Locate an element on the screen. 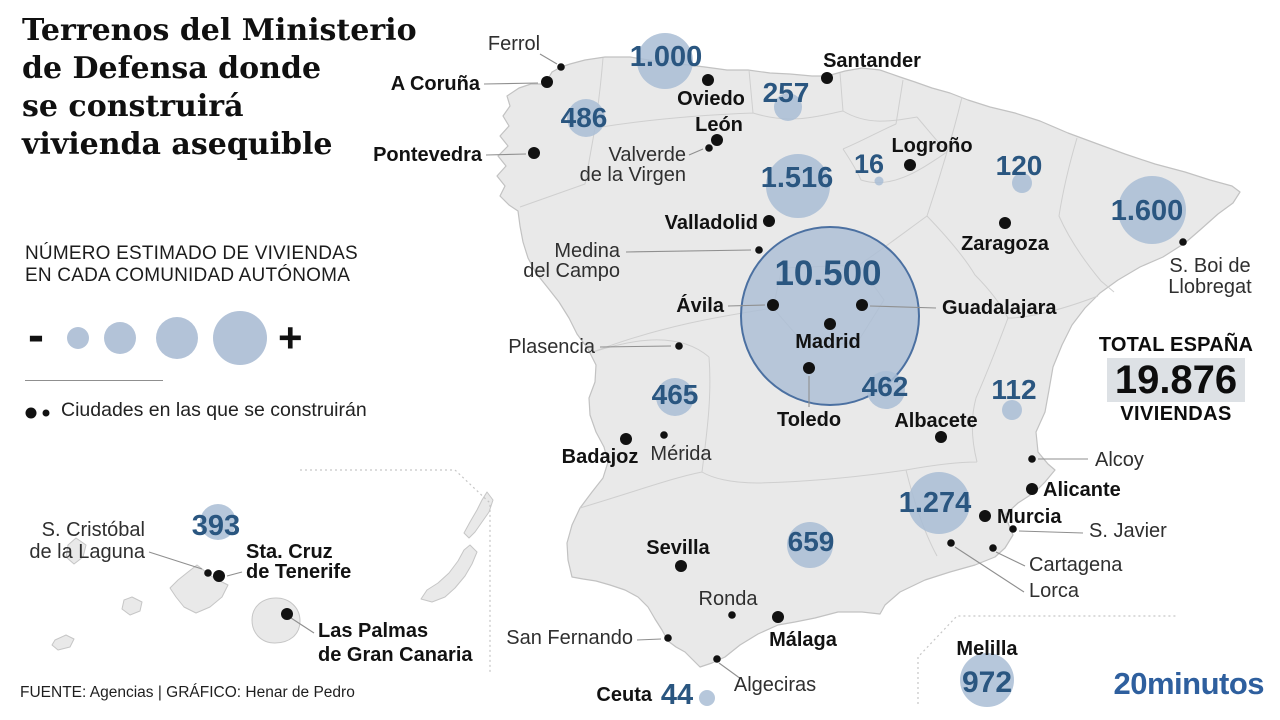  leader-line-ferrol is located at coordinates (548, 59).